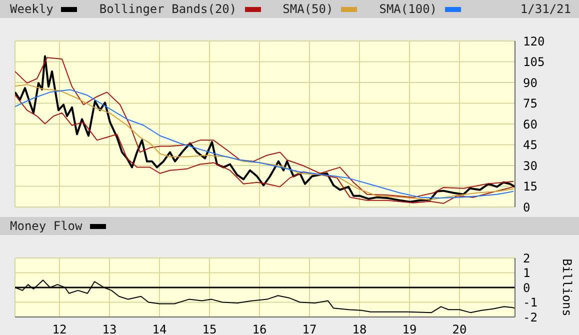 The width and height of the screenshot is (579, 335). What do you see at coordinates (309, 328) in the screenshot?
I see `x-tick-label: 17` at bounding box center [309, 328].